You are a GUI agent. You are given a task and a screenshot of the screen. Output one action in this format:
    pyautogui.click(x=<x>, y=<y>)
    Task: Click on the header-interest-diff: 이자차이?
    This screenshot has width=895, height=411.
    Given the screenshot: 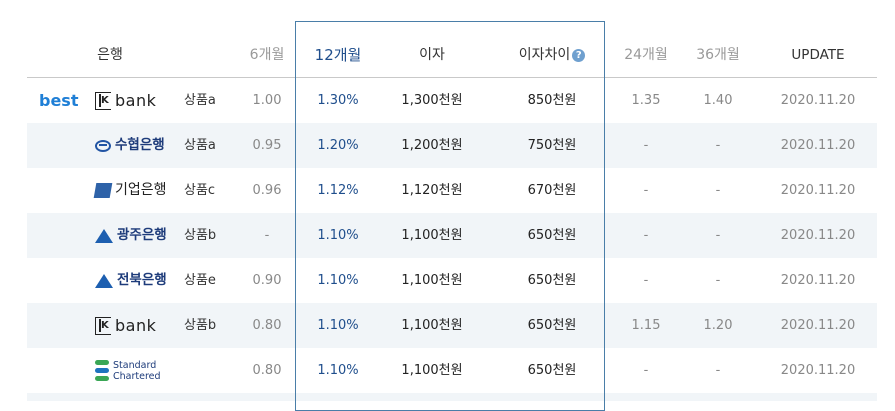 What is the action you would take?
    pyautogui.click(x=552, y=49)
    